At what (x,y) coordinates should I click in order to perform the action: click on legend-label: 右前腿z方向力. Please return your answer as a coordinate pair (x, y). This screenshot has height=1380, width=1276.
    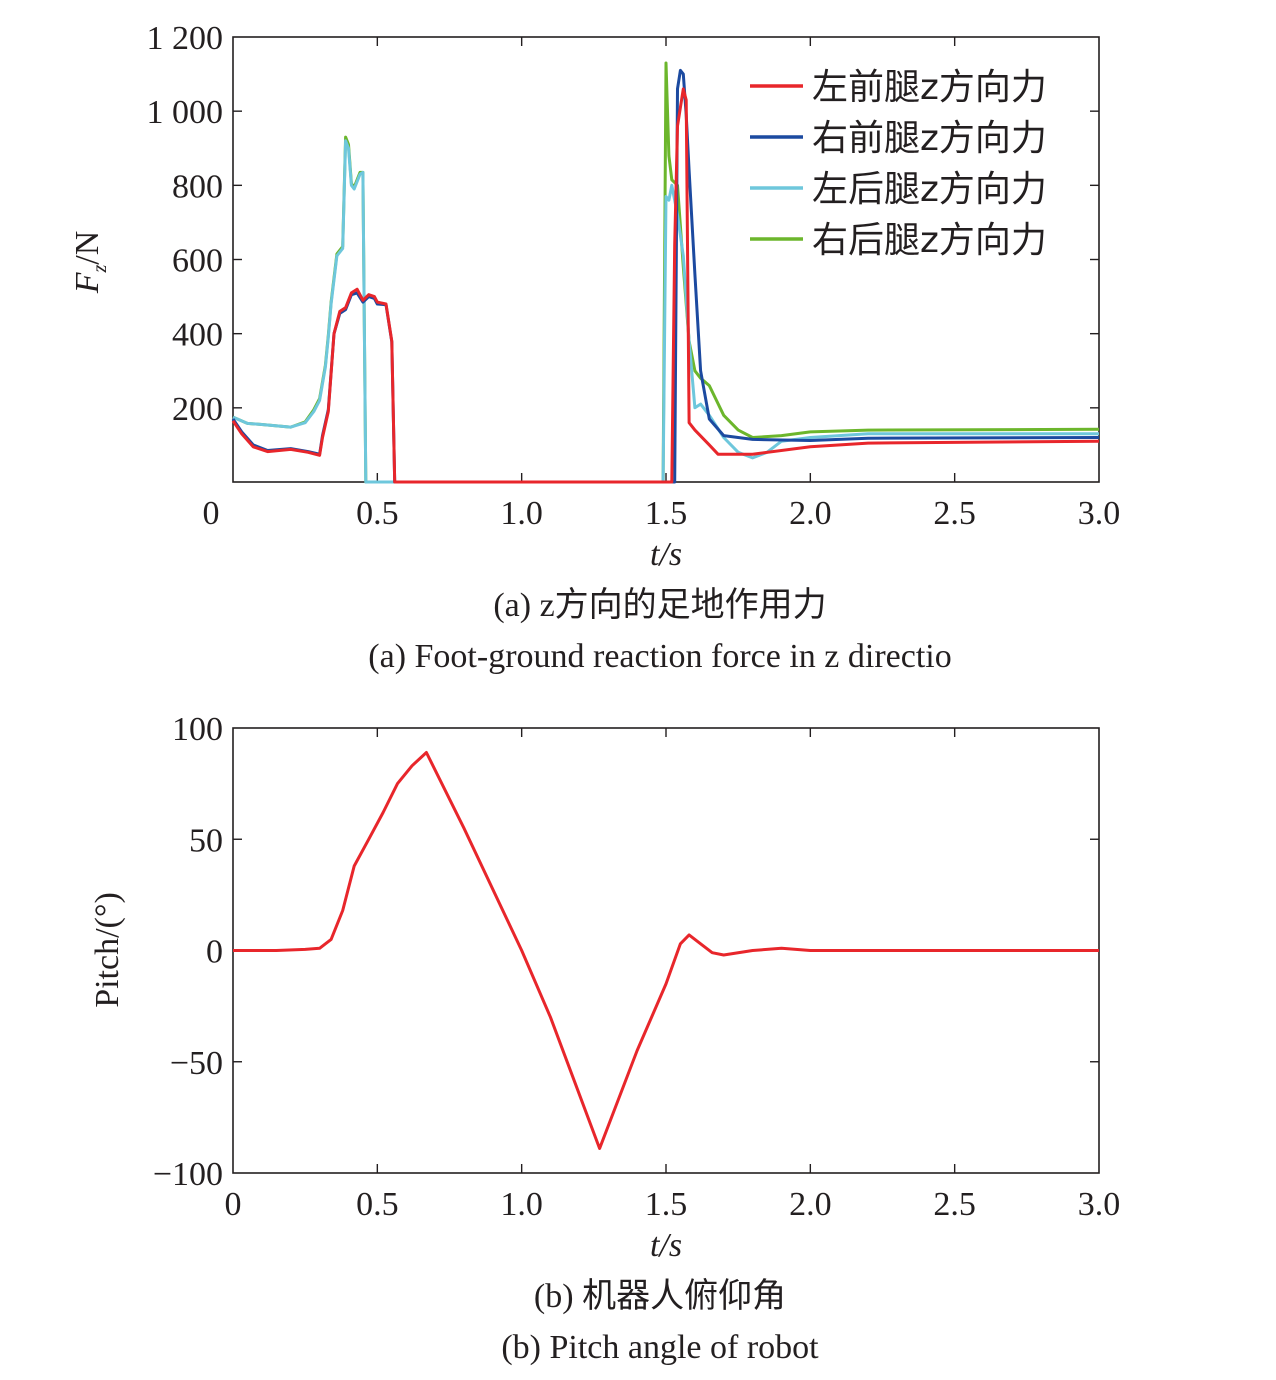
    Looking at the image, I should click on (929, 138).